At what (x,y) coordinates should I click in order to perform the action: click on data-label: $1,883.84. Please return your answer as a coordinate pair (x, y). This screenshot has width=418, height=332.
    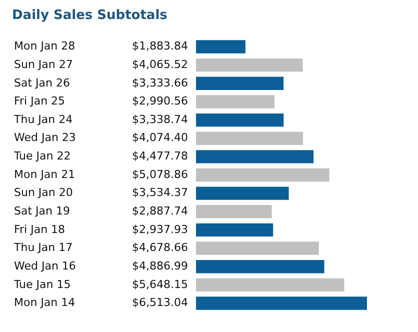
    Looking at the image, I should click on (160, 46).